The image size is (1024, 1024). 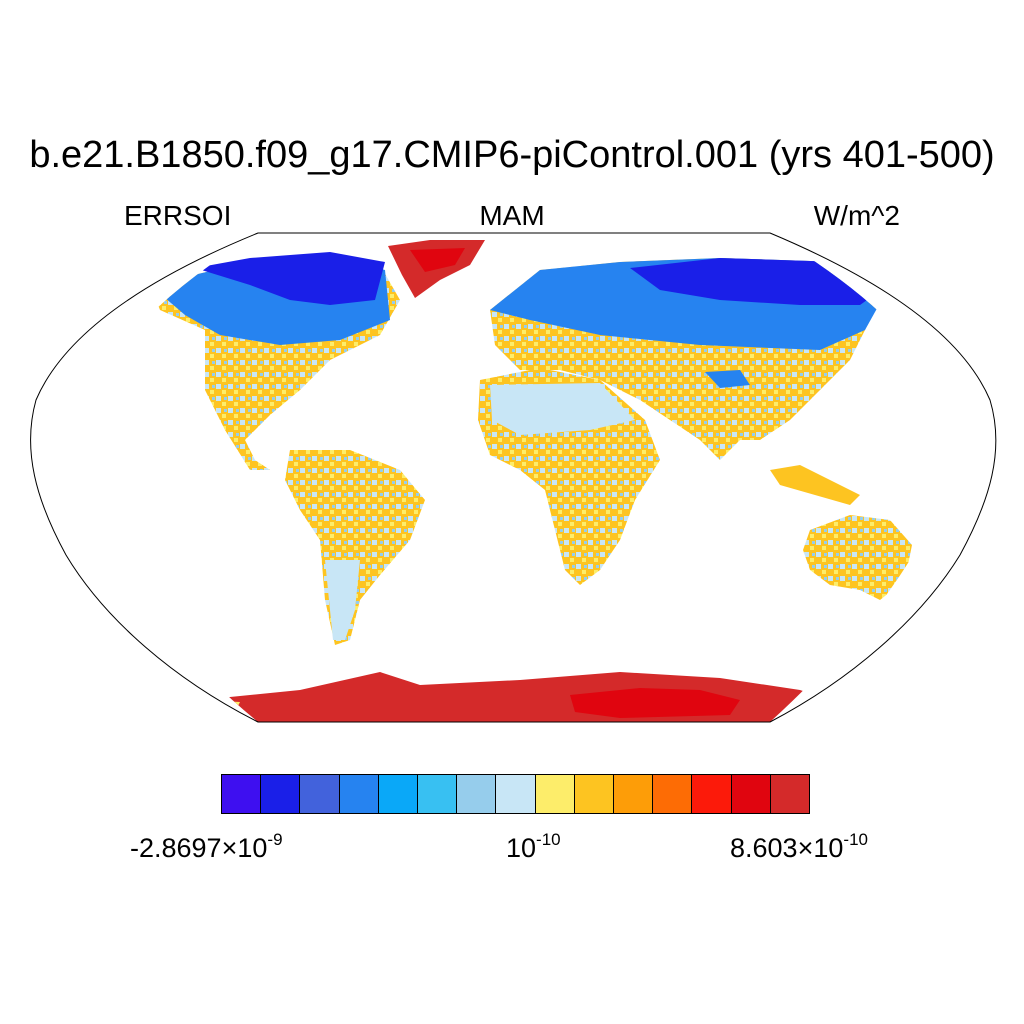 I want to click on variable-label: ERRSOI, so click(x=178, y=215).